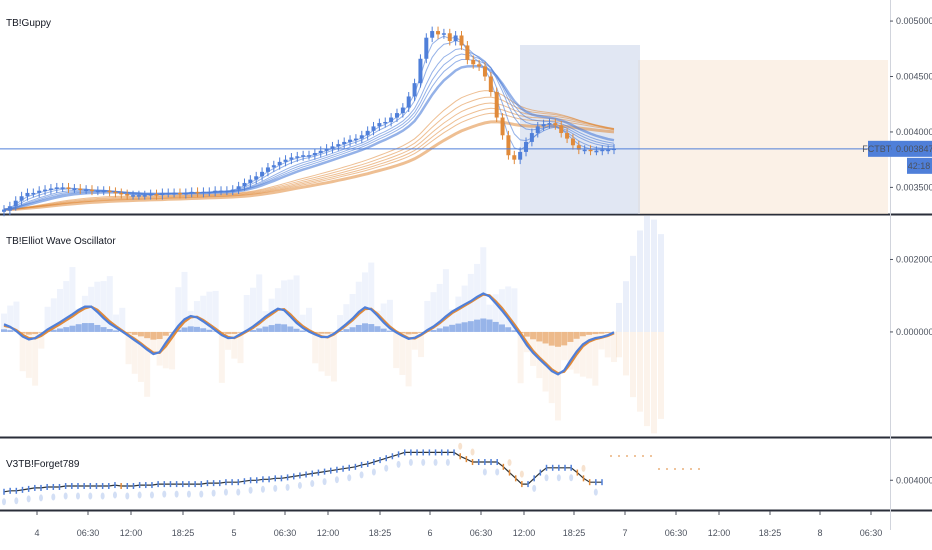 The height and width of the screenshot is (550, 932). What do you see at coordinates (719, 533) in the screenshot?
I see `time-tick-label: 12:00` at bounding box center [719, 533].